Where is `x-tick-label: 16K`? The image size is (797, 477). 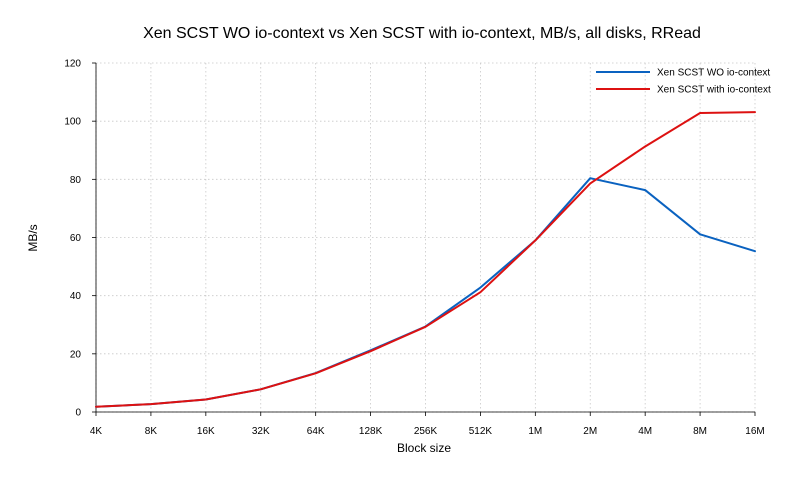
x-tick-label: 16K is located at coordinates (206, 431).